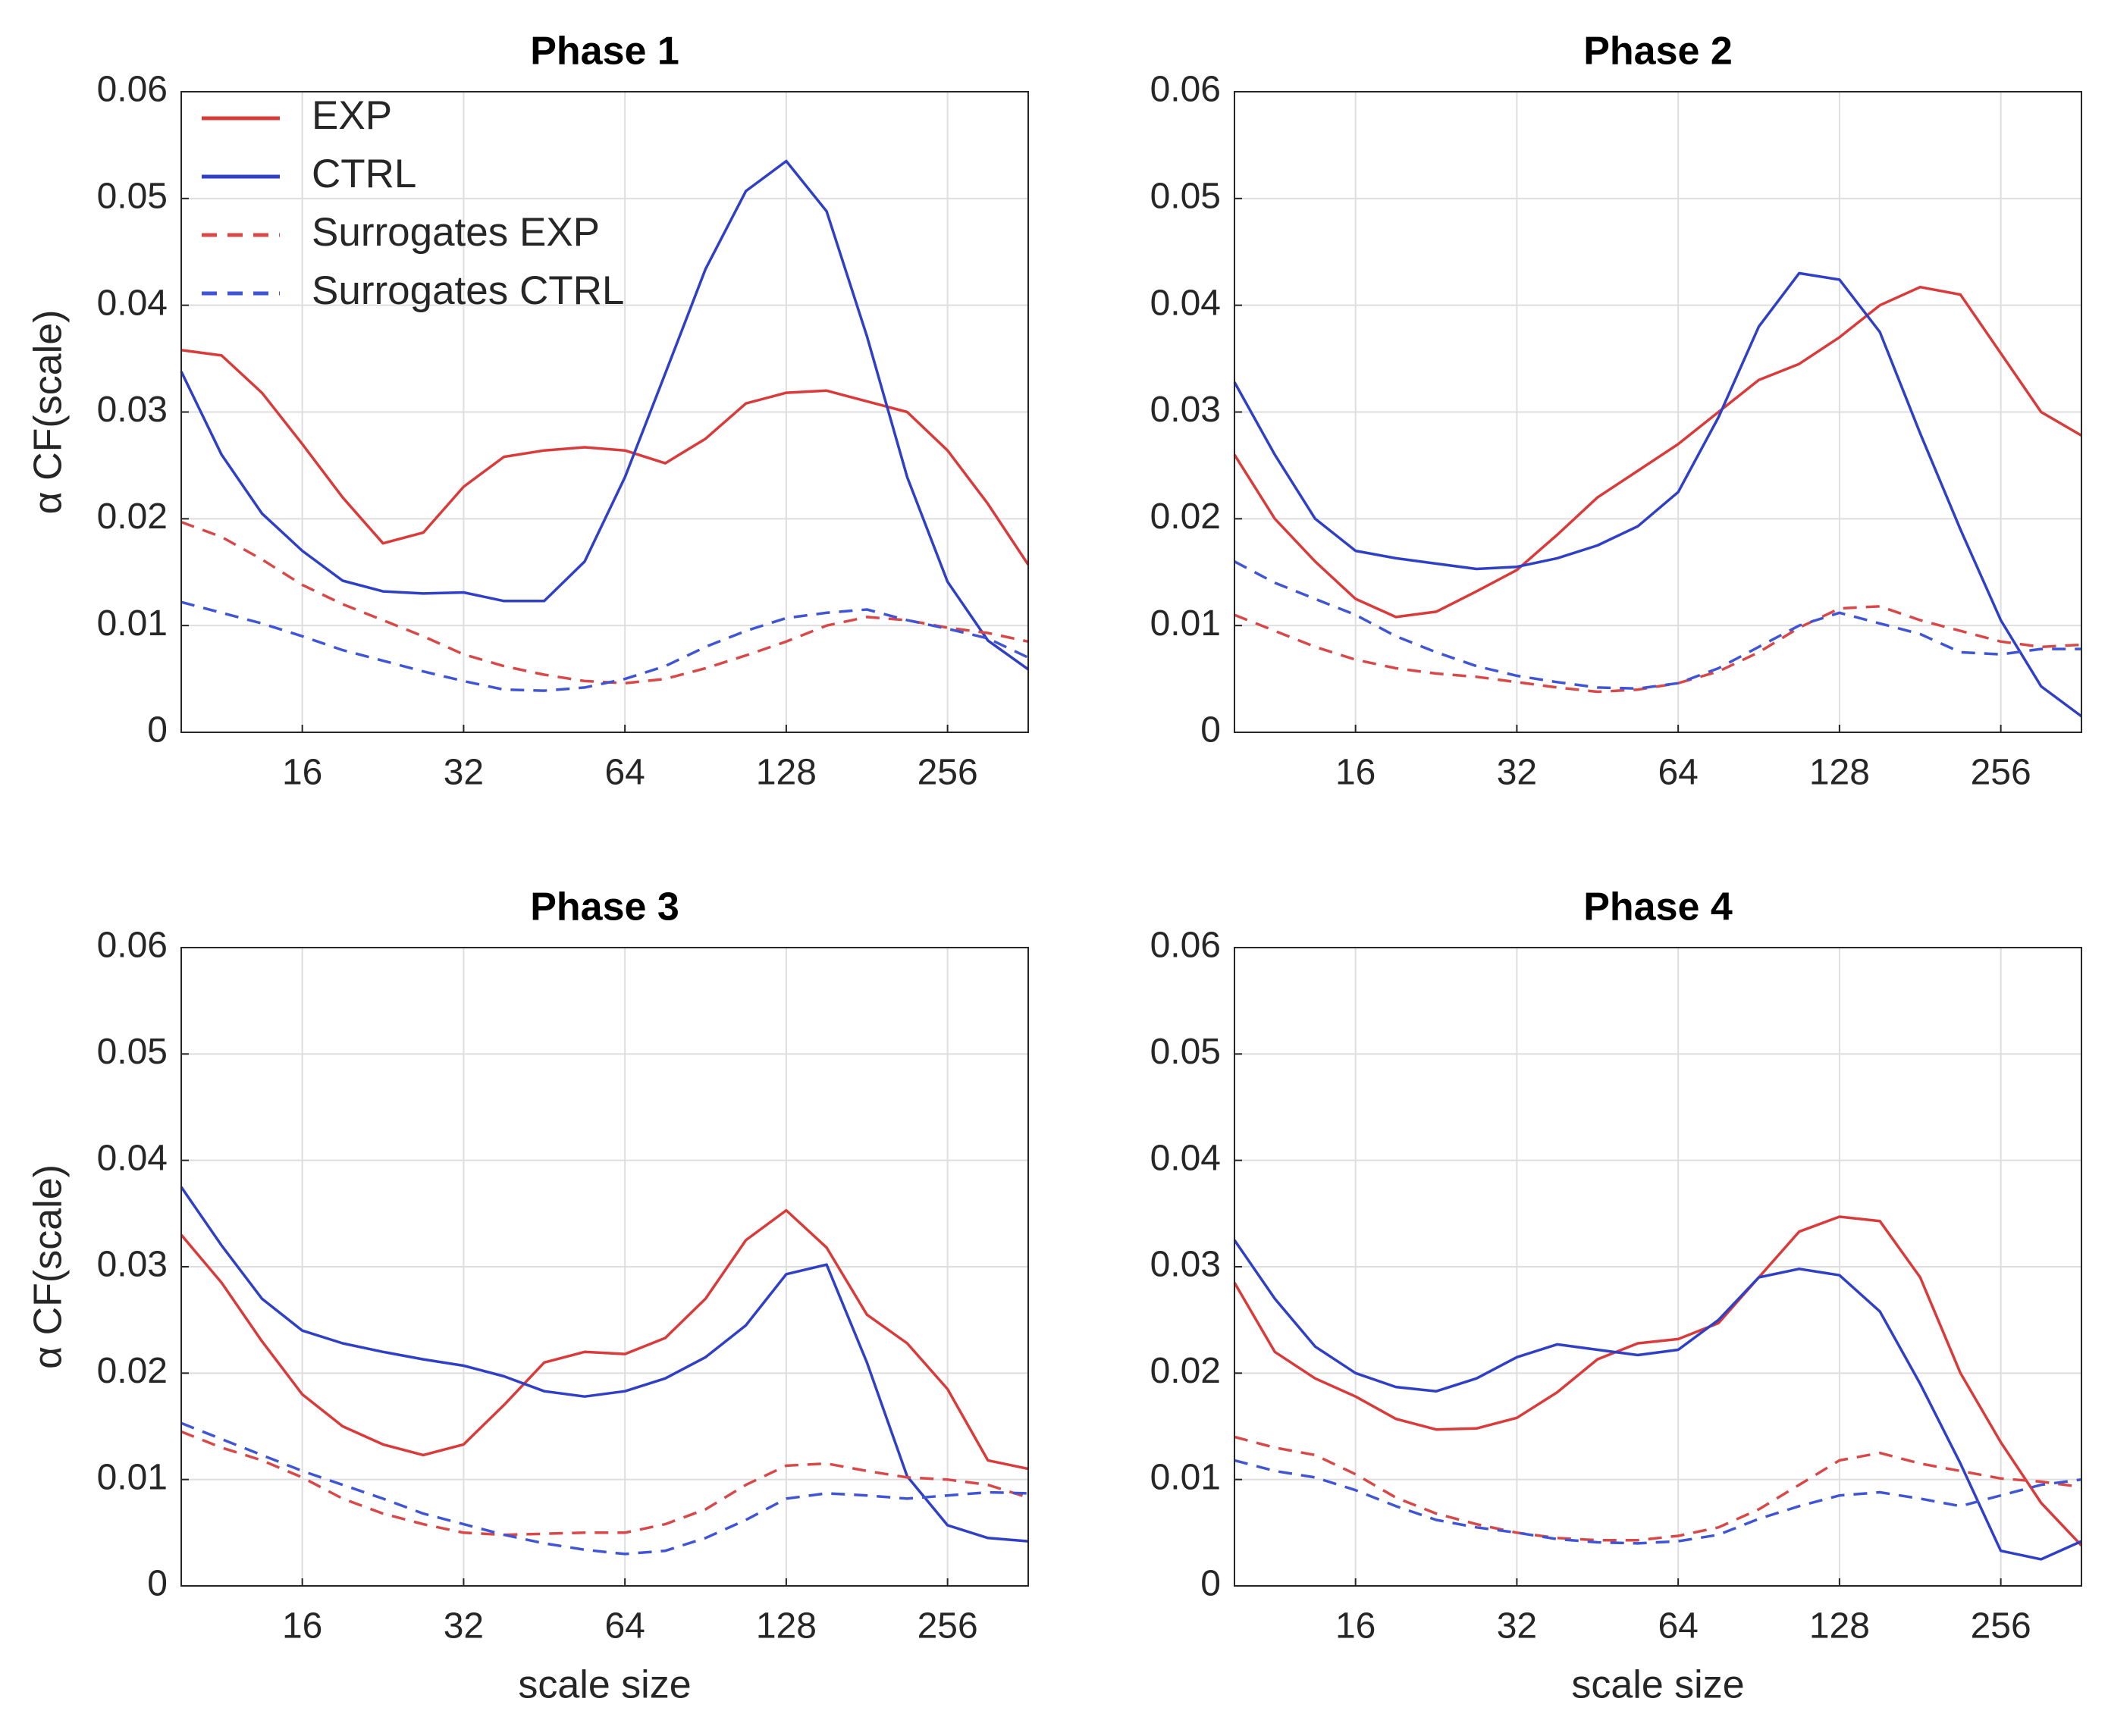 The height and width of the screenshot is (1736, 2108). I want to click on chart-title: Phase 3, so click(604, 907).